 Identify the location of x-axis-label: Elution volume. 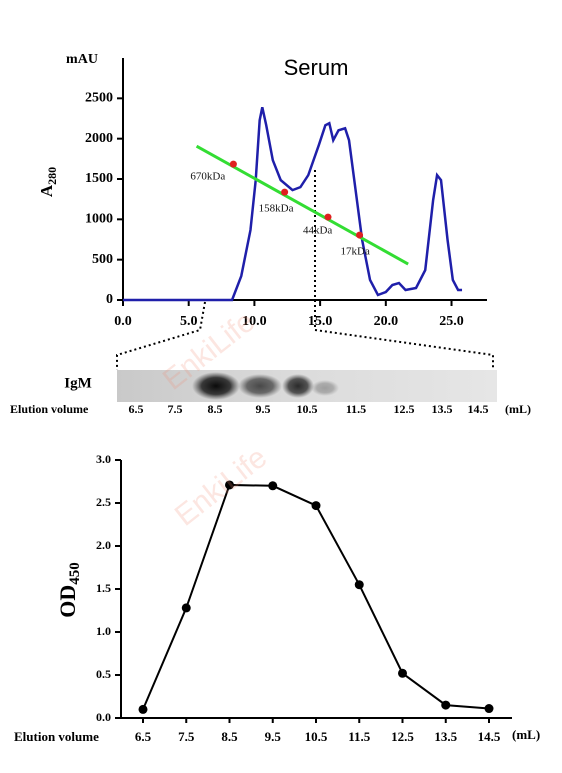
(56, 736).